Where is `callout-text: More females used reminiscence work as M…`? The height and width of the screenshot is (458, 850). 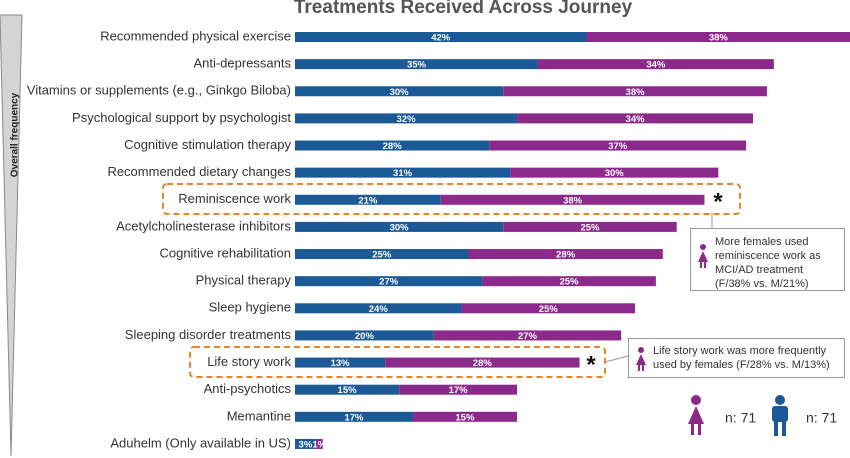
callout-text: More females used reminiscence work as M… is located at coordinates (768, 263).